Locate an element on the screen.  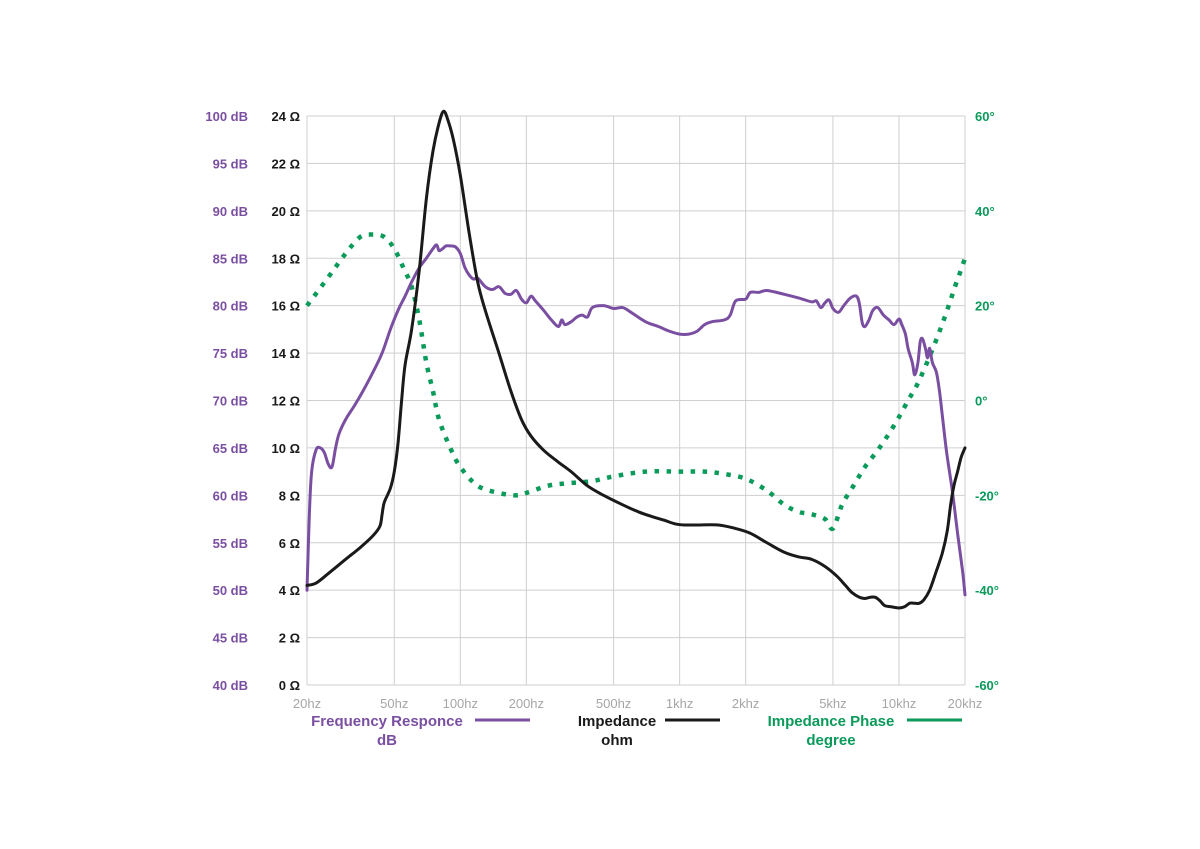
phase-tick-label: -20° is located at coordinates (987, 495).